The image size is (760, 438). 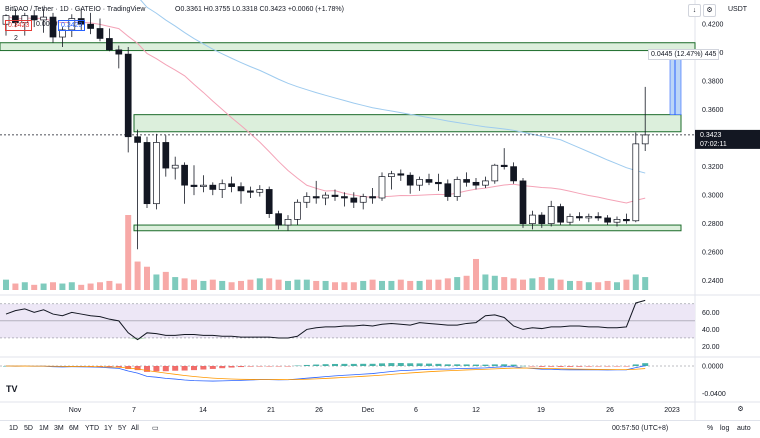 I want to click on toggle-percent: %, so click(x=710, y=428).